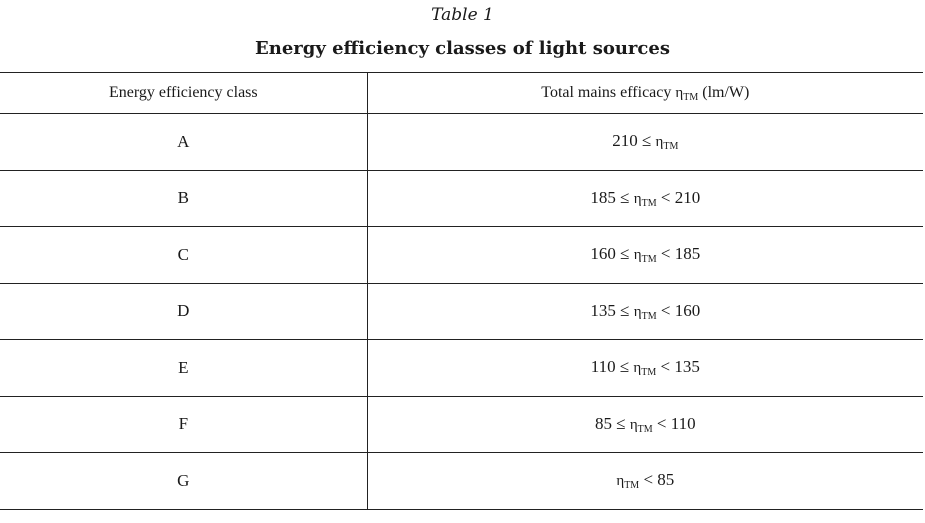 The width and height of the screenshot is (925, 523). Describe the element at coordinates (184, 93) in the screenshot. I see `header-class: Energy efficiency class` at that location.